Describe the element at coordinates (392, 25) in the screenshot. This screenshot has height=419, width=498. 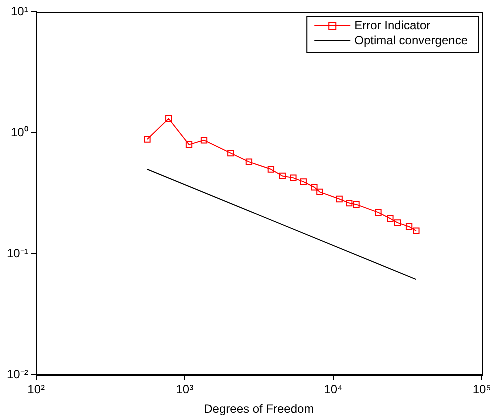
I see `legend-label: Error Indicator` at that location.